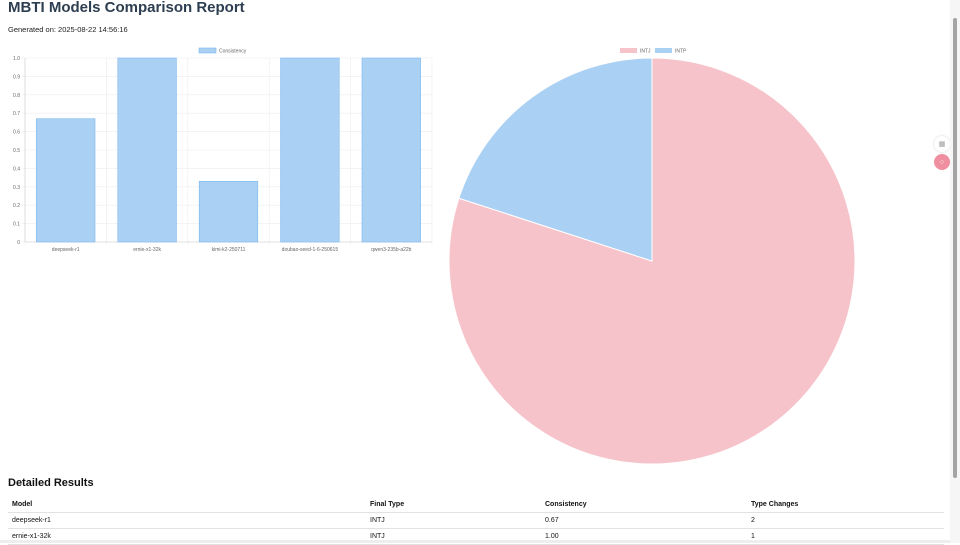  What do you see at coordinates (453, 520) in the screenshot?
I see `cell-final-type: INTJ` at bounding box center [453, 520].